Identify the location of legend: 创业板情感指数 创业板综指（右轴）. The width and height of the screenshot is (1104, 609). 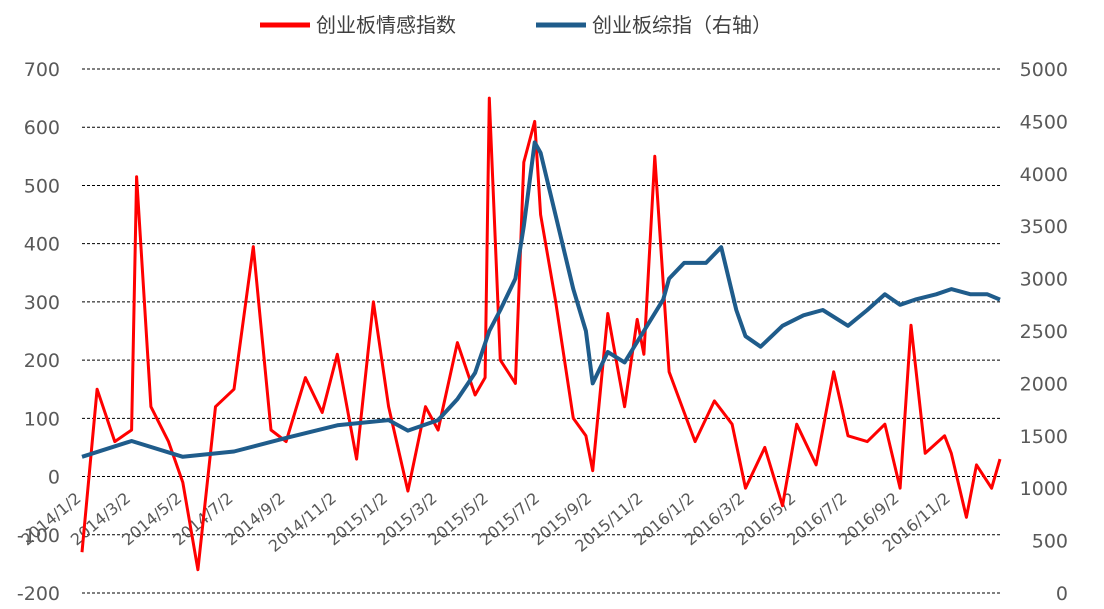
(516, 25).